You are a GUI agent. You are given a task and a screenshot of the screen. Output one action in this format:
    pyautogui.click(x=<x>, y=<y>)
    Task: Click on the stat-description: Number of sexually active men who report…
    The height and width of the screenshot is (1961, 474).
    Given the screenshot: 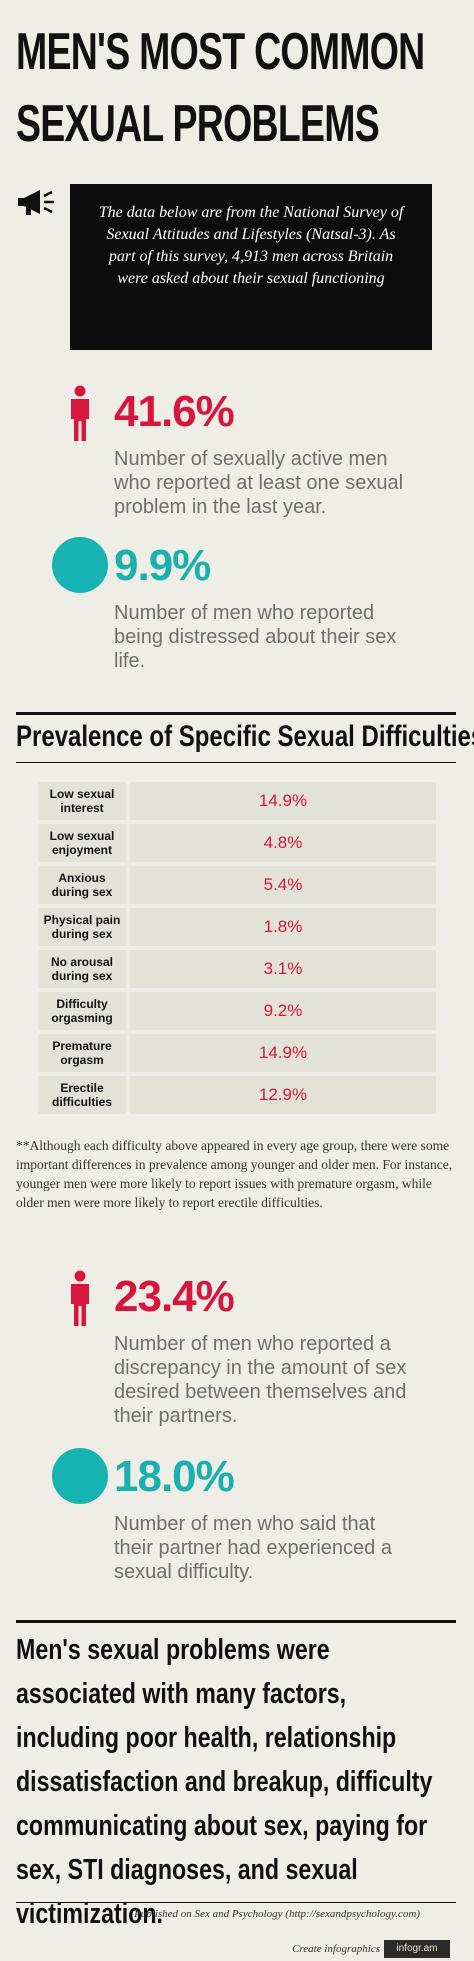 What is the action you would take?
    pyautogui.click(x=259, y=483)
    